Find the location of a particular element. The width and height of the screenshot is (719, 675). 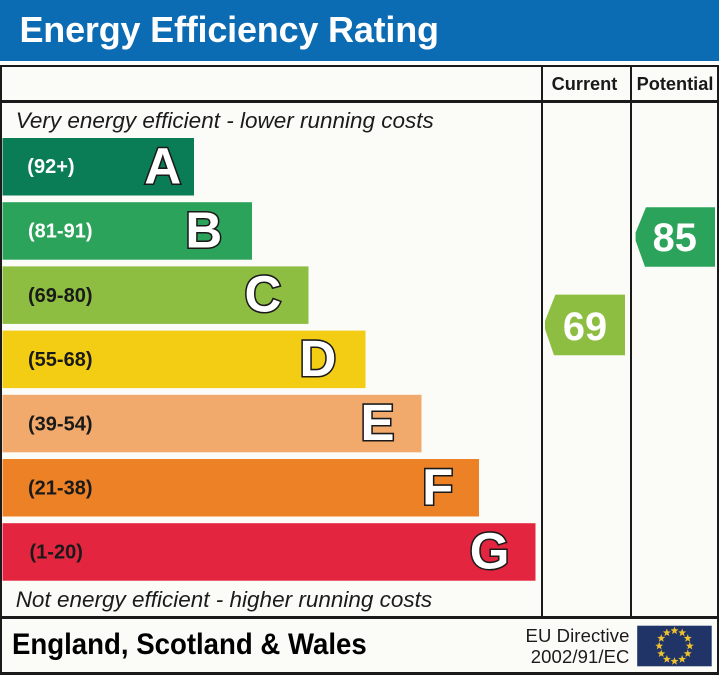

svg-text: F is located at coordinates (437, 486).